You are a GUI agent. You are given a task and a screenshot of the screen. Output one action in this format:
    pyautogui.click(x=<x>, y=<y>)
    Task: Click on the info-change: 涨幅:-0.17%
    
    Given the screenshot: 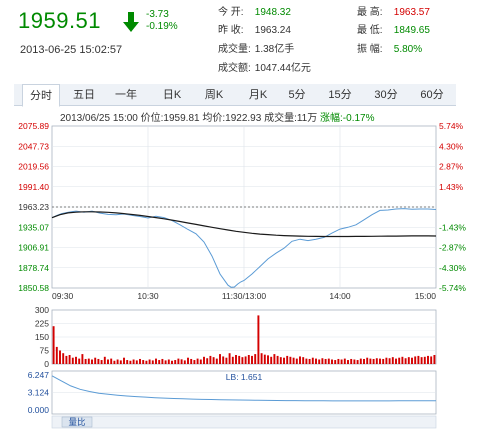 What is the action you would take?
    pyautogui.click(x=347, y=118)
    